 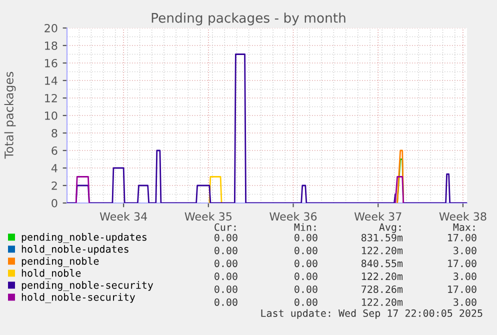 What do you see at coordinates (382, 238) in the screenshot?
I see `text: 831.59m` at bounding box center [382, 238].